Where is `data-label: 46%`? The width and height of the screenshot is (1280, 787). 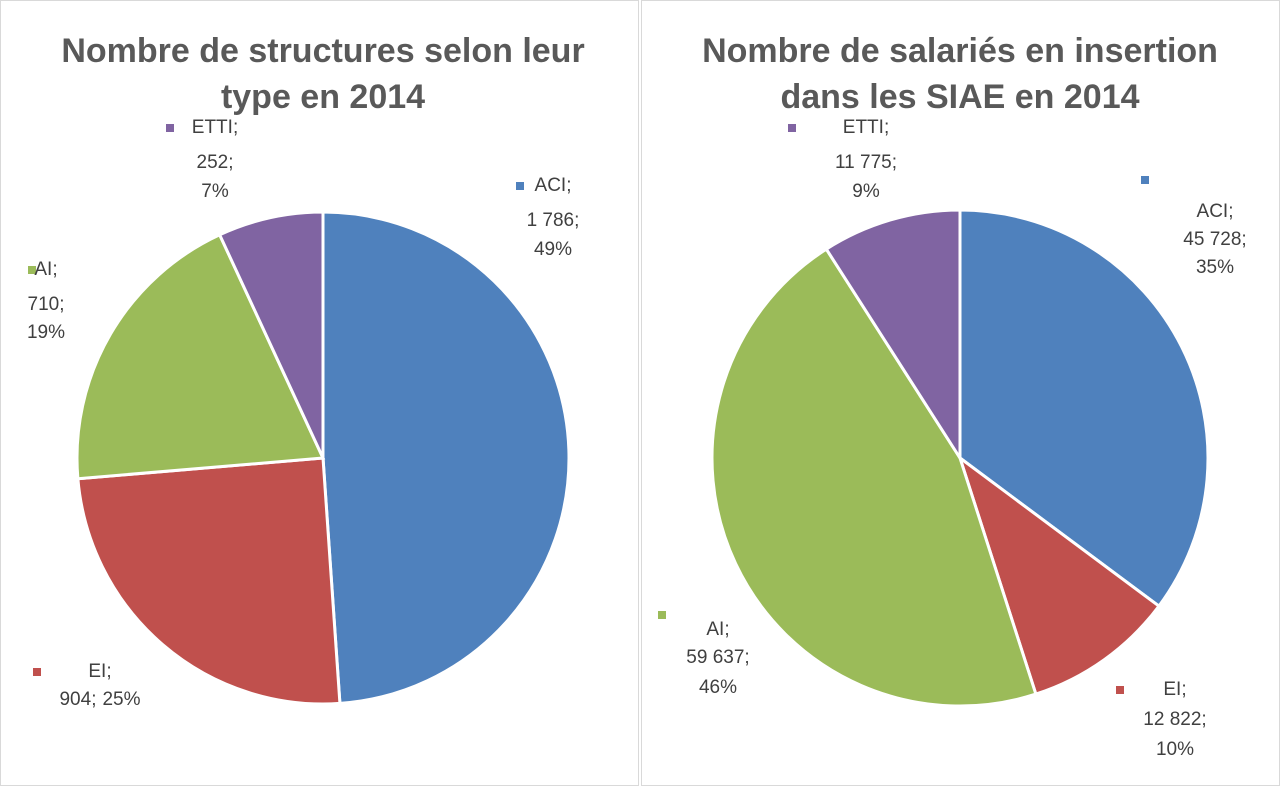 data-label: 46% is located at coordinates (718, 687).